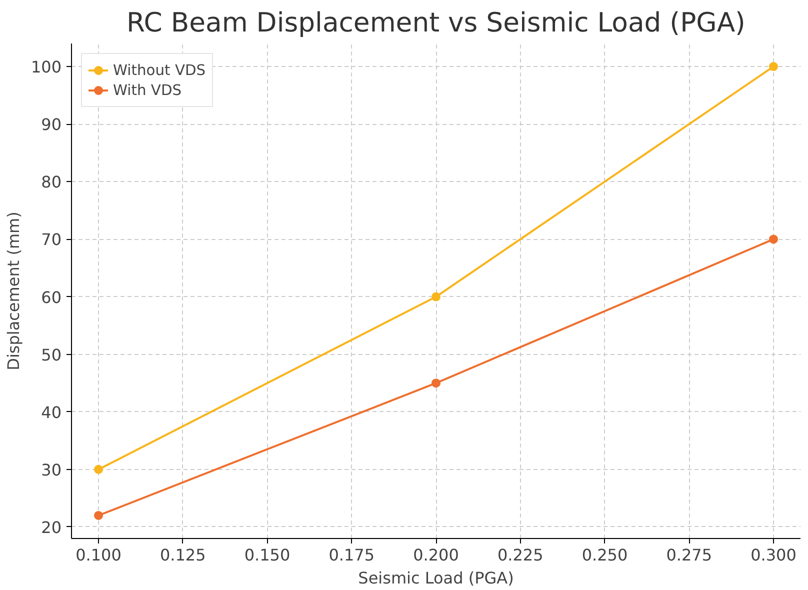  I want to click on x-tick-label: 0.225, so click(520, 555).